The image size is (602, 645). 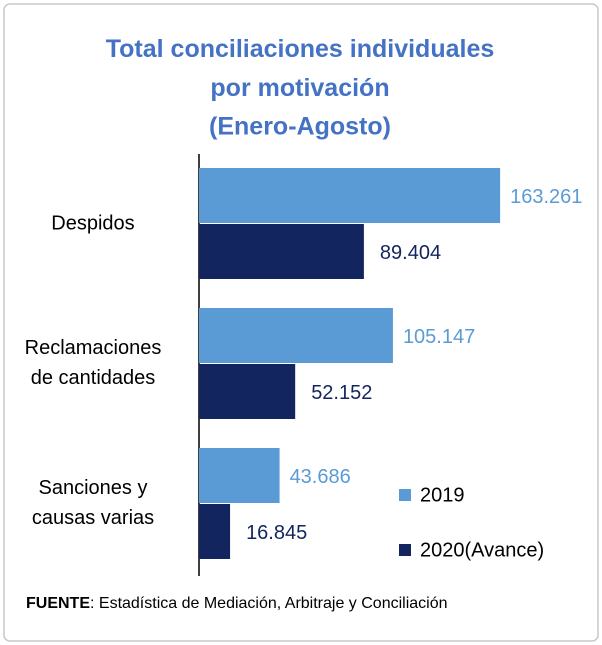 I want to click on y-tick-label: Sanciones y causas varias, so click(x=93, y=503).